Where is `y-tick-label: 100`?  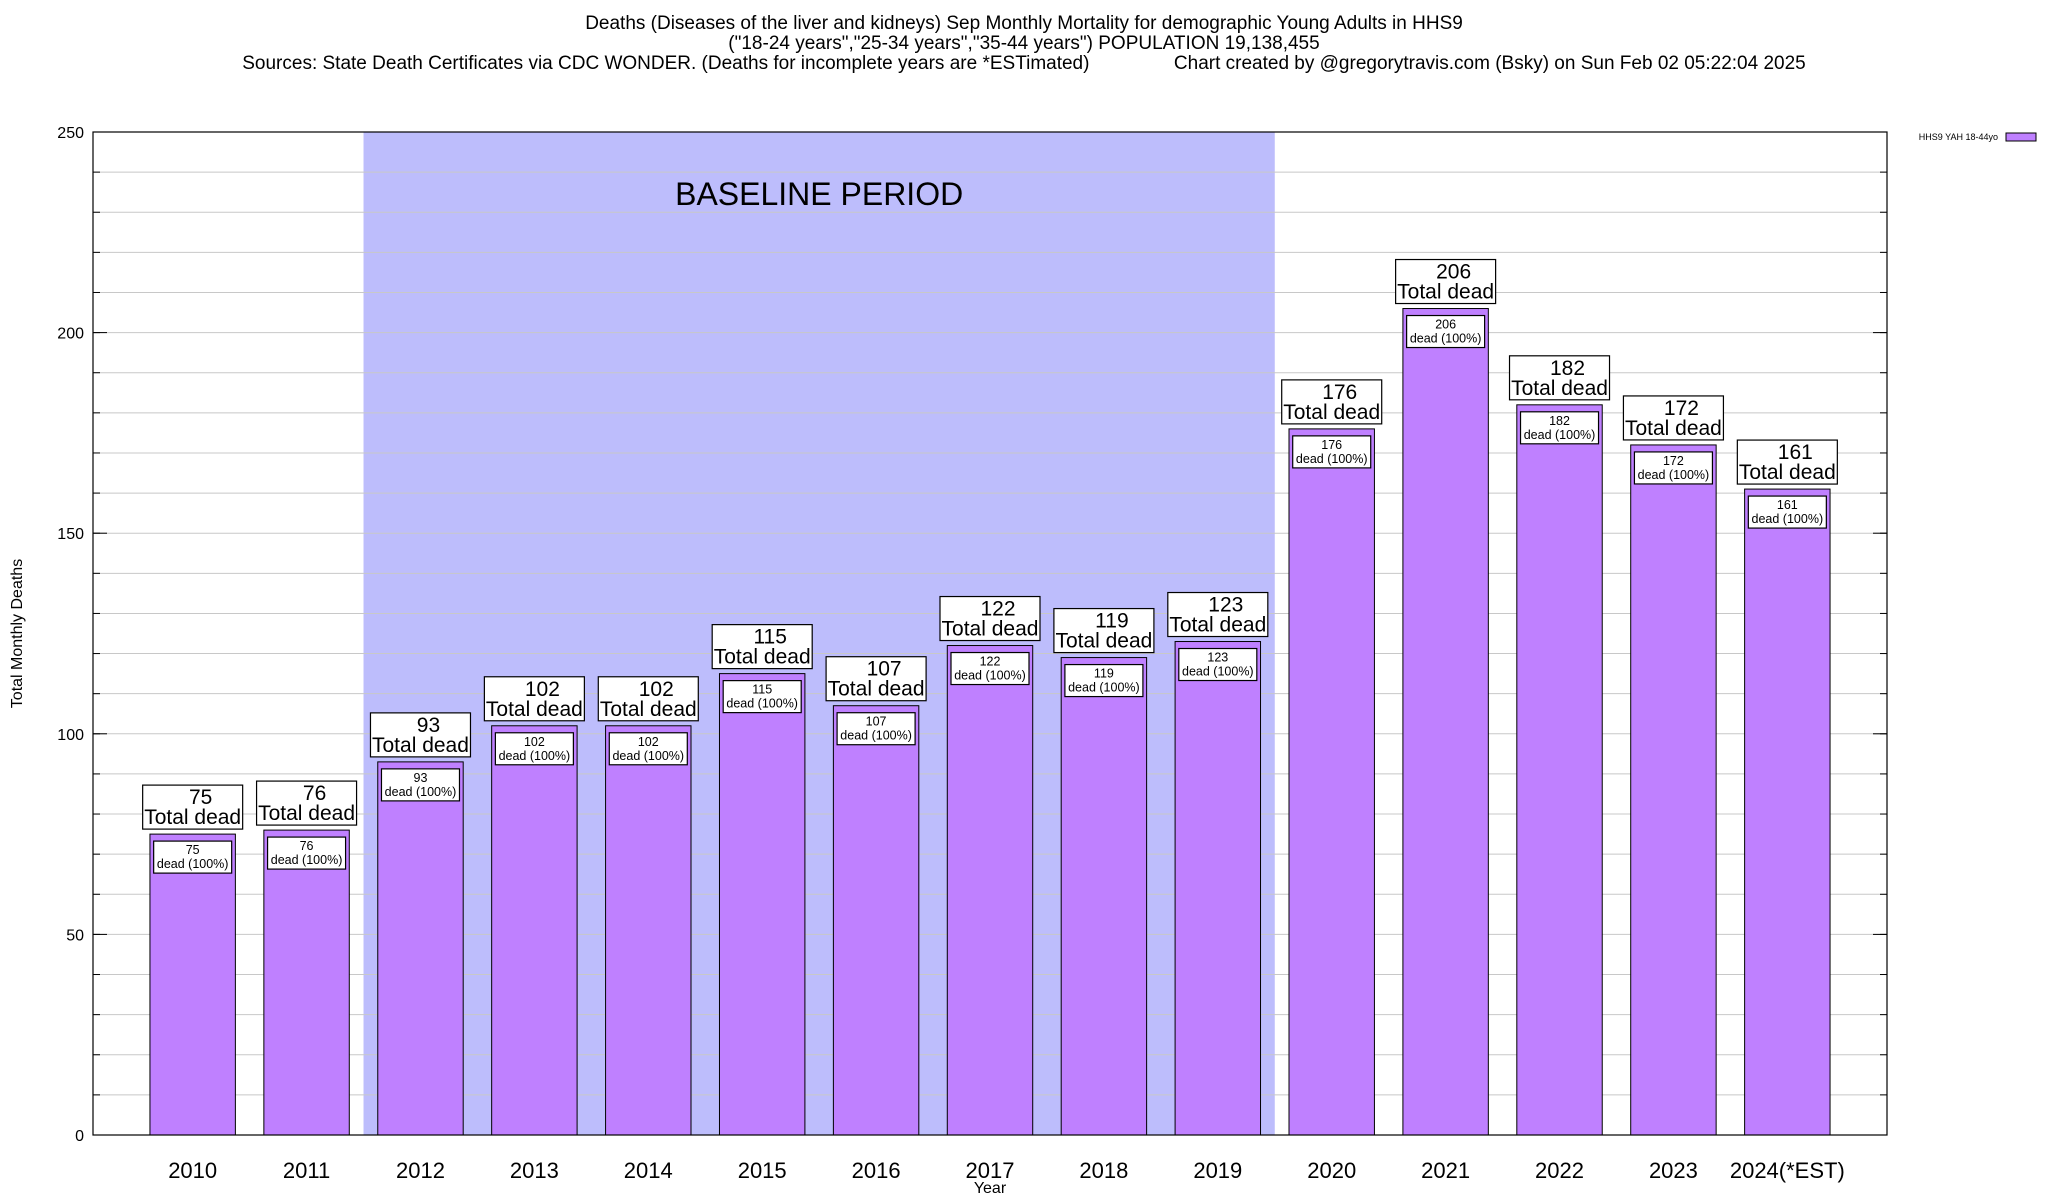 y-tick-label: 100 is located at coordinates (70, 735).